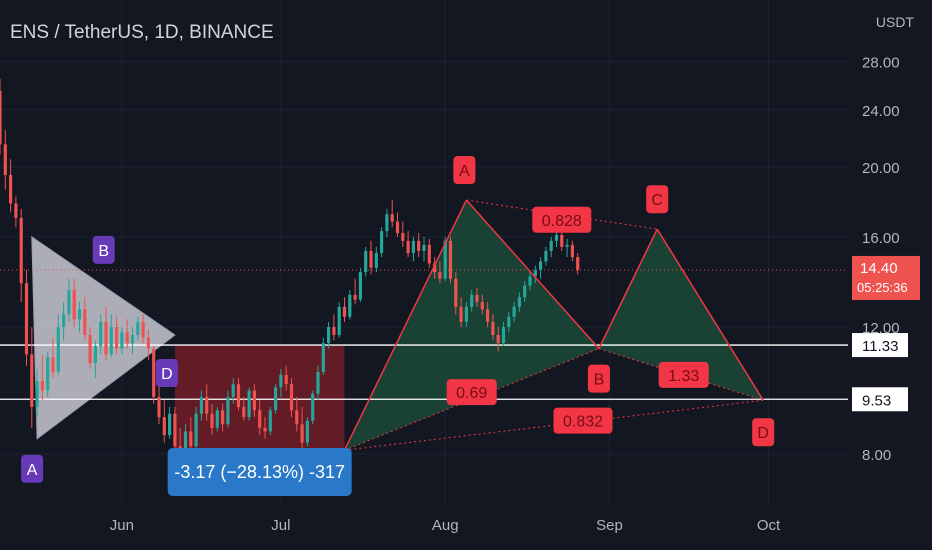 This screenshot has height=550, width=932. What do you see at coordinates (882, 287) in the screenshot?
I see `countdown-label: 05:25:36` at bounding box center [882, 287].